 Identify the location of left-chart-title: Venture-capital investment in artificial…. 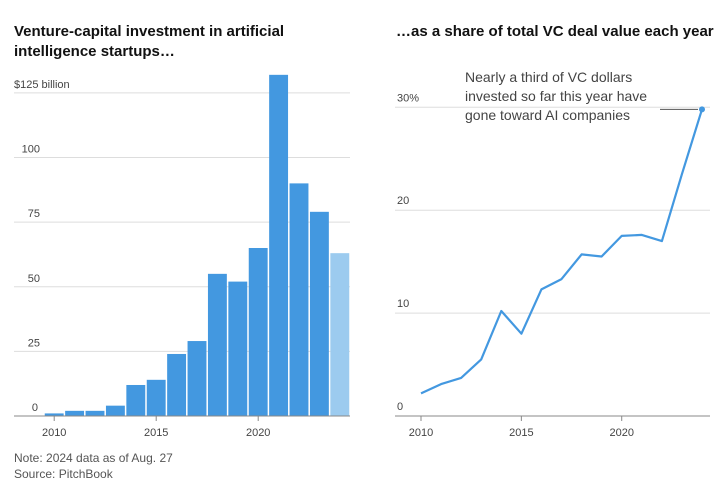
(149, 41).